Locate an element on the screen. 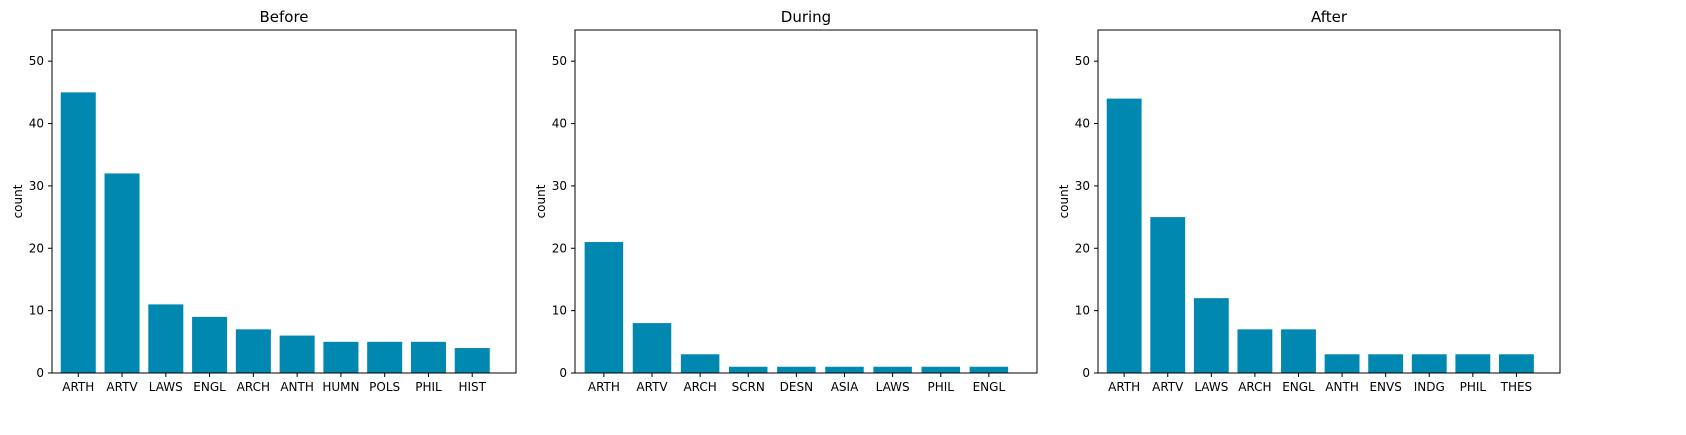  bar-SCRN is located at coordinates (748, 369).